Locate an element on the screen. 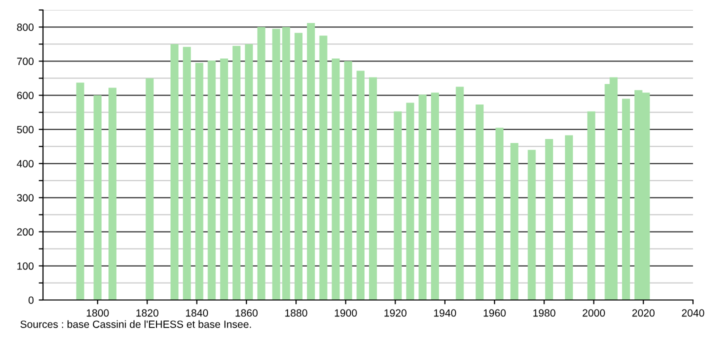 The width and height of the screenshot is (710, 340). y-tick-label: 800 is located at coordinates (25, 27).